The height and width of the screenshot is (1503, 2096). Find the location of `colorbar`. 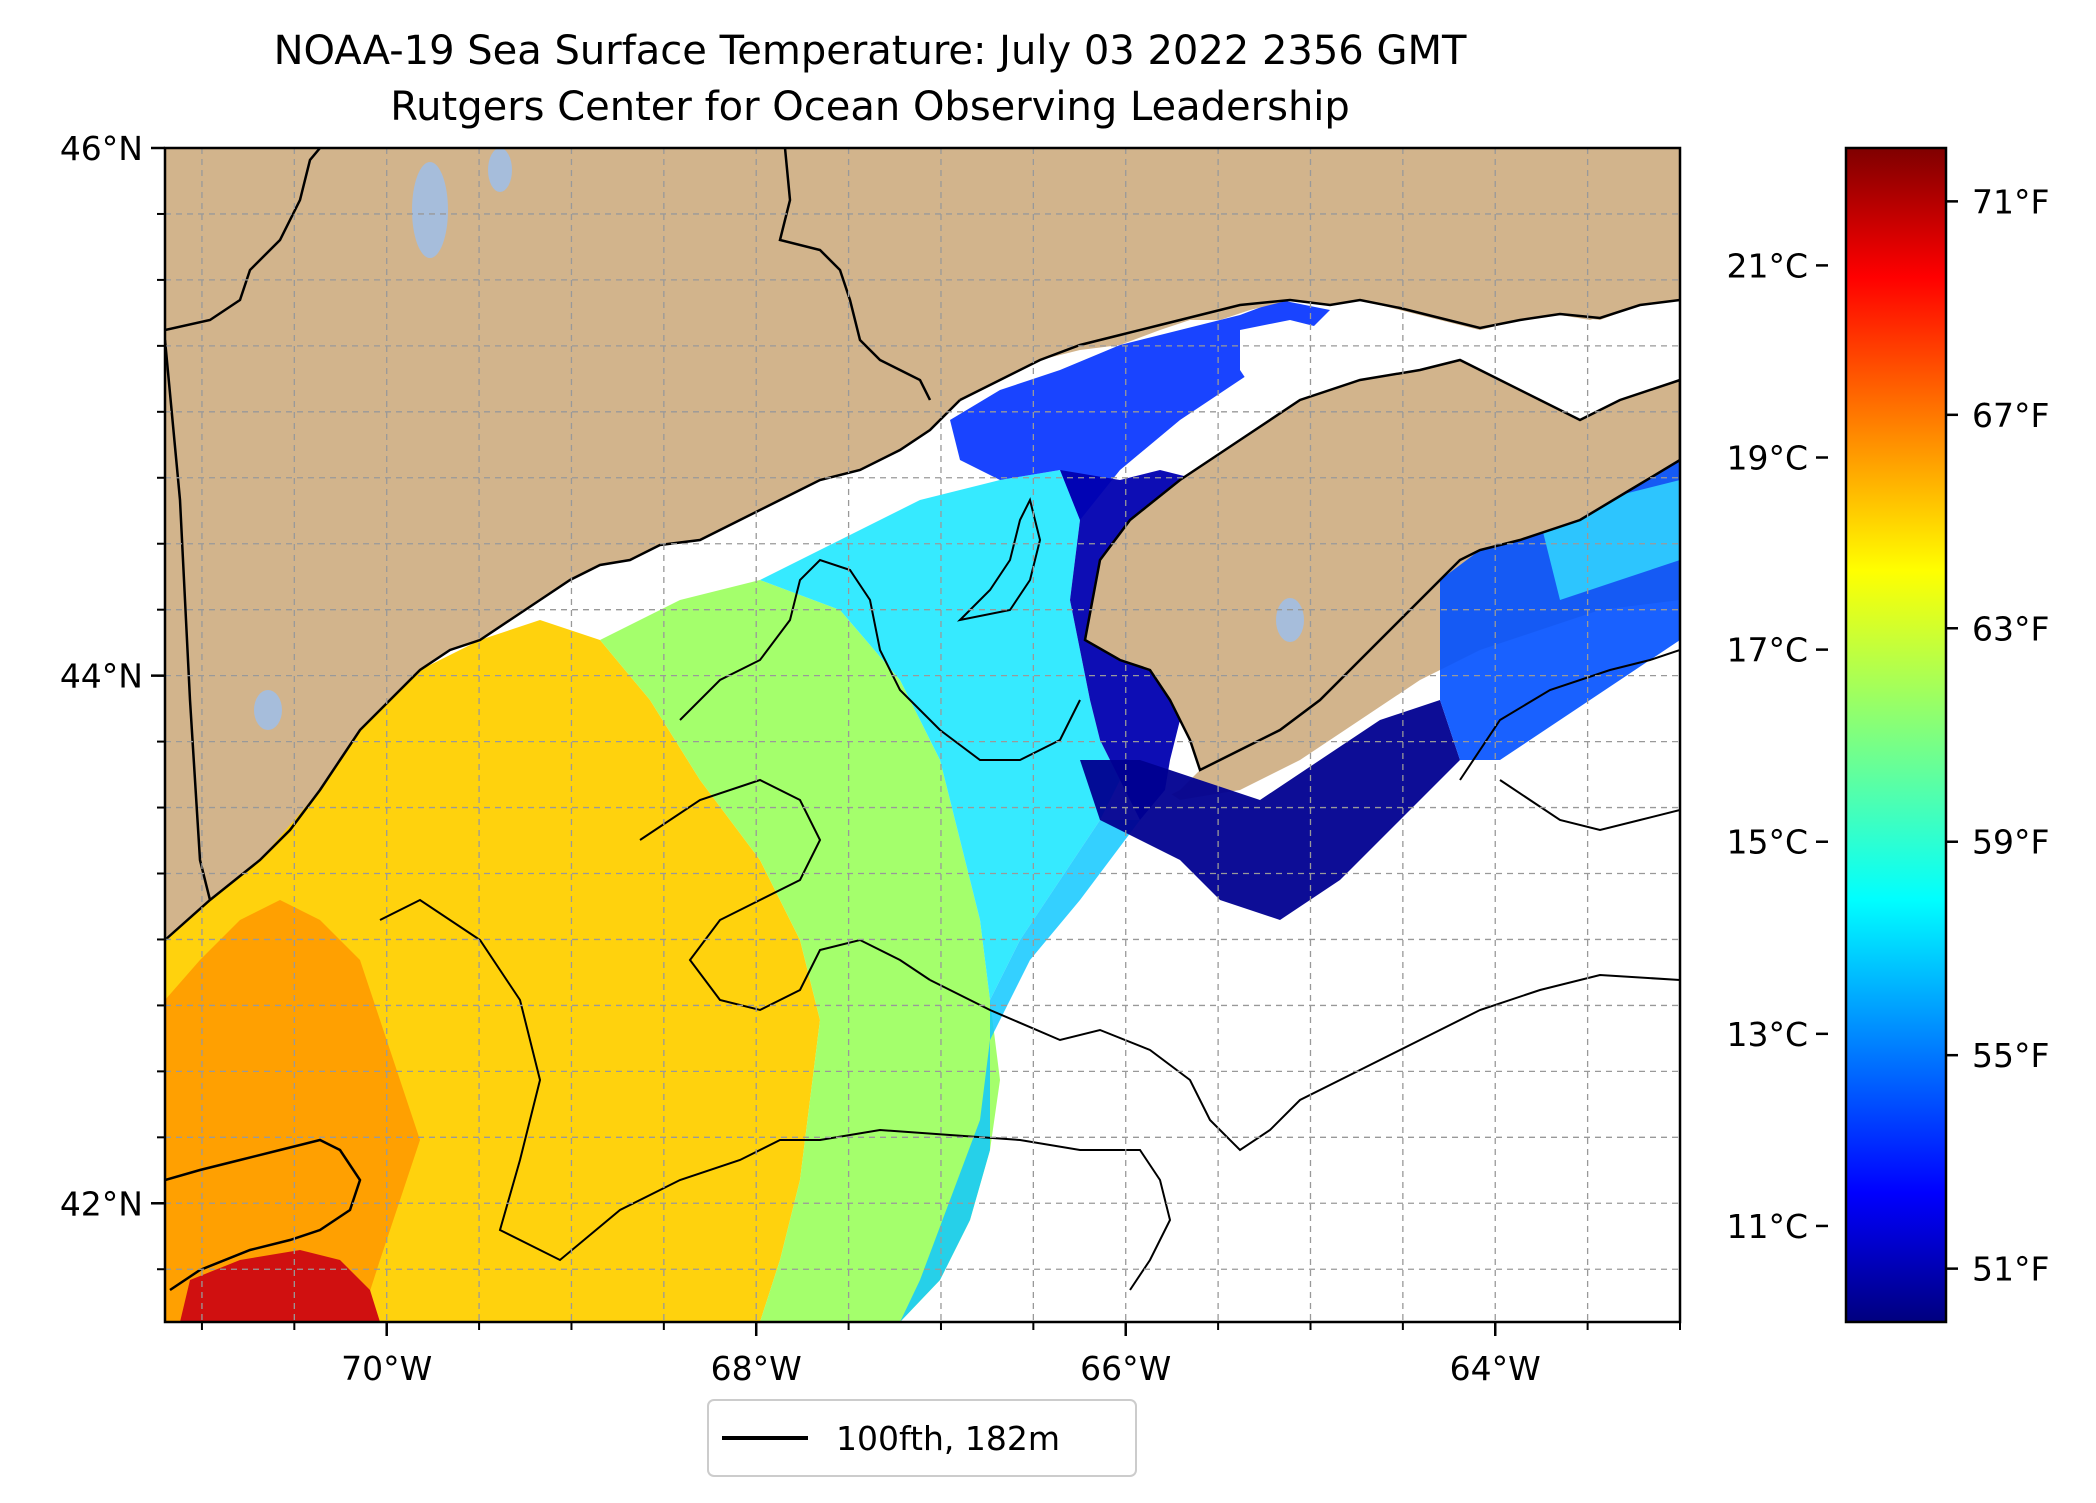

colorbar is located at coordinates (1896, 735).